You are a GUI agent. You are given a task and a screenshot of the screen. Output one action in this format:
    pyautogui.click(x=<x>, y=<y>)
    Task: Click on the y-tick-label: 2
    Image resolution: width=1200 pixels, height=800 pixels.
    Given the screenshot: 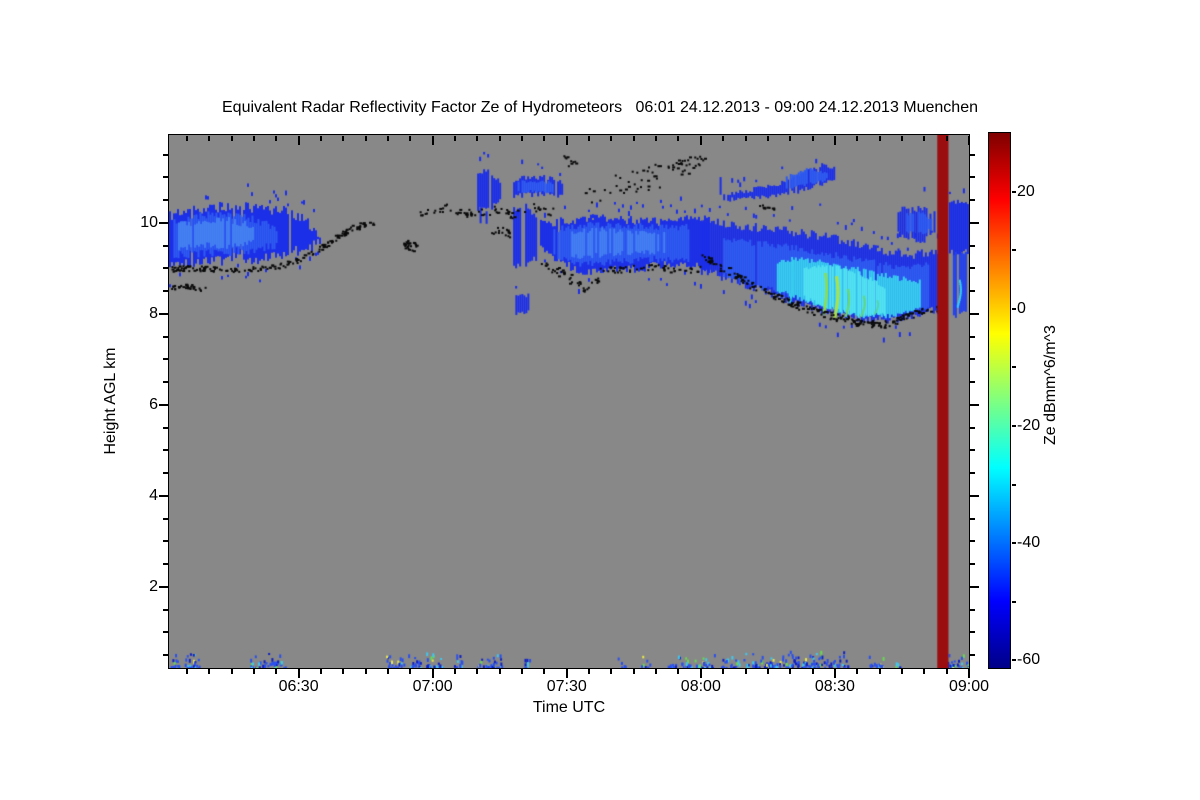 What is the action you would take?
    pyautogui.click(x=153, y=586)
    